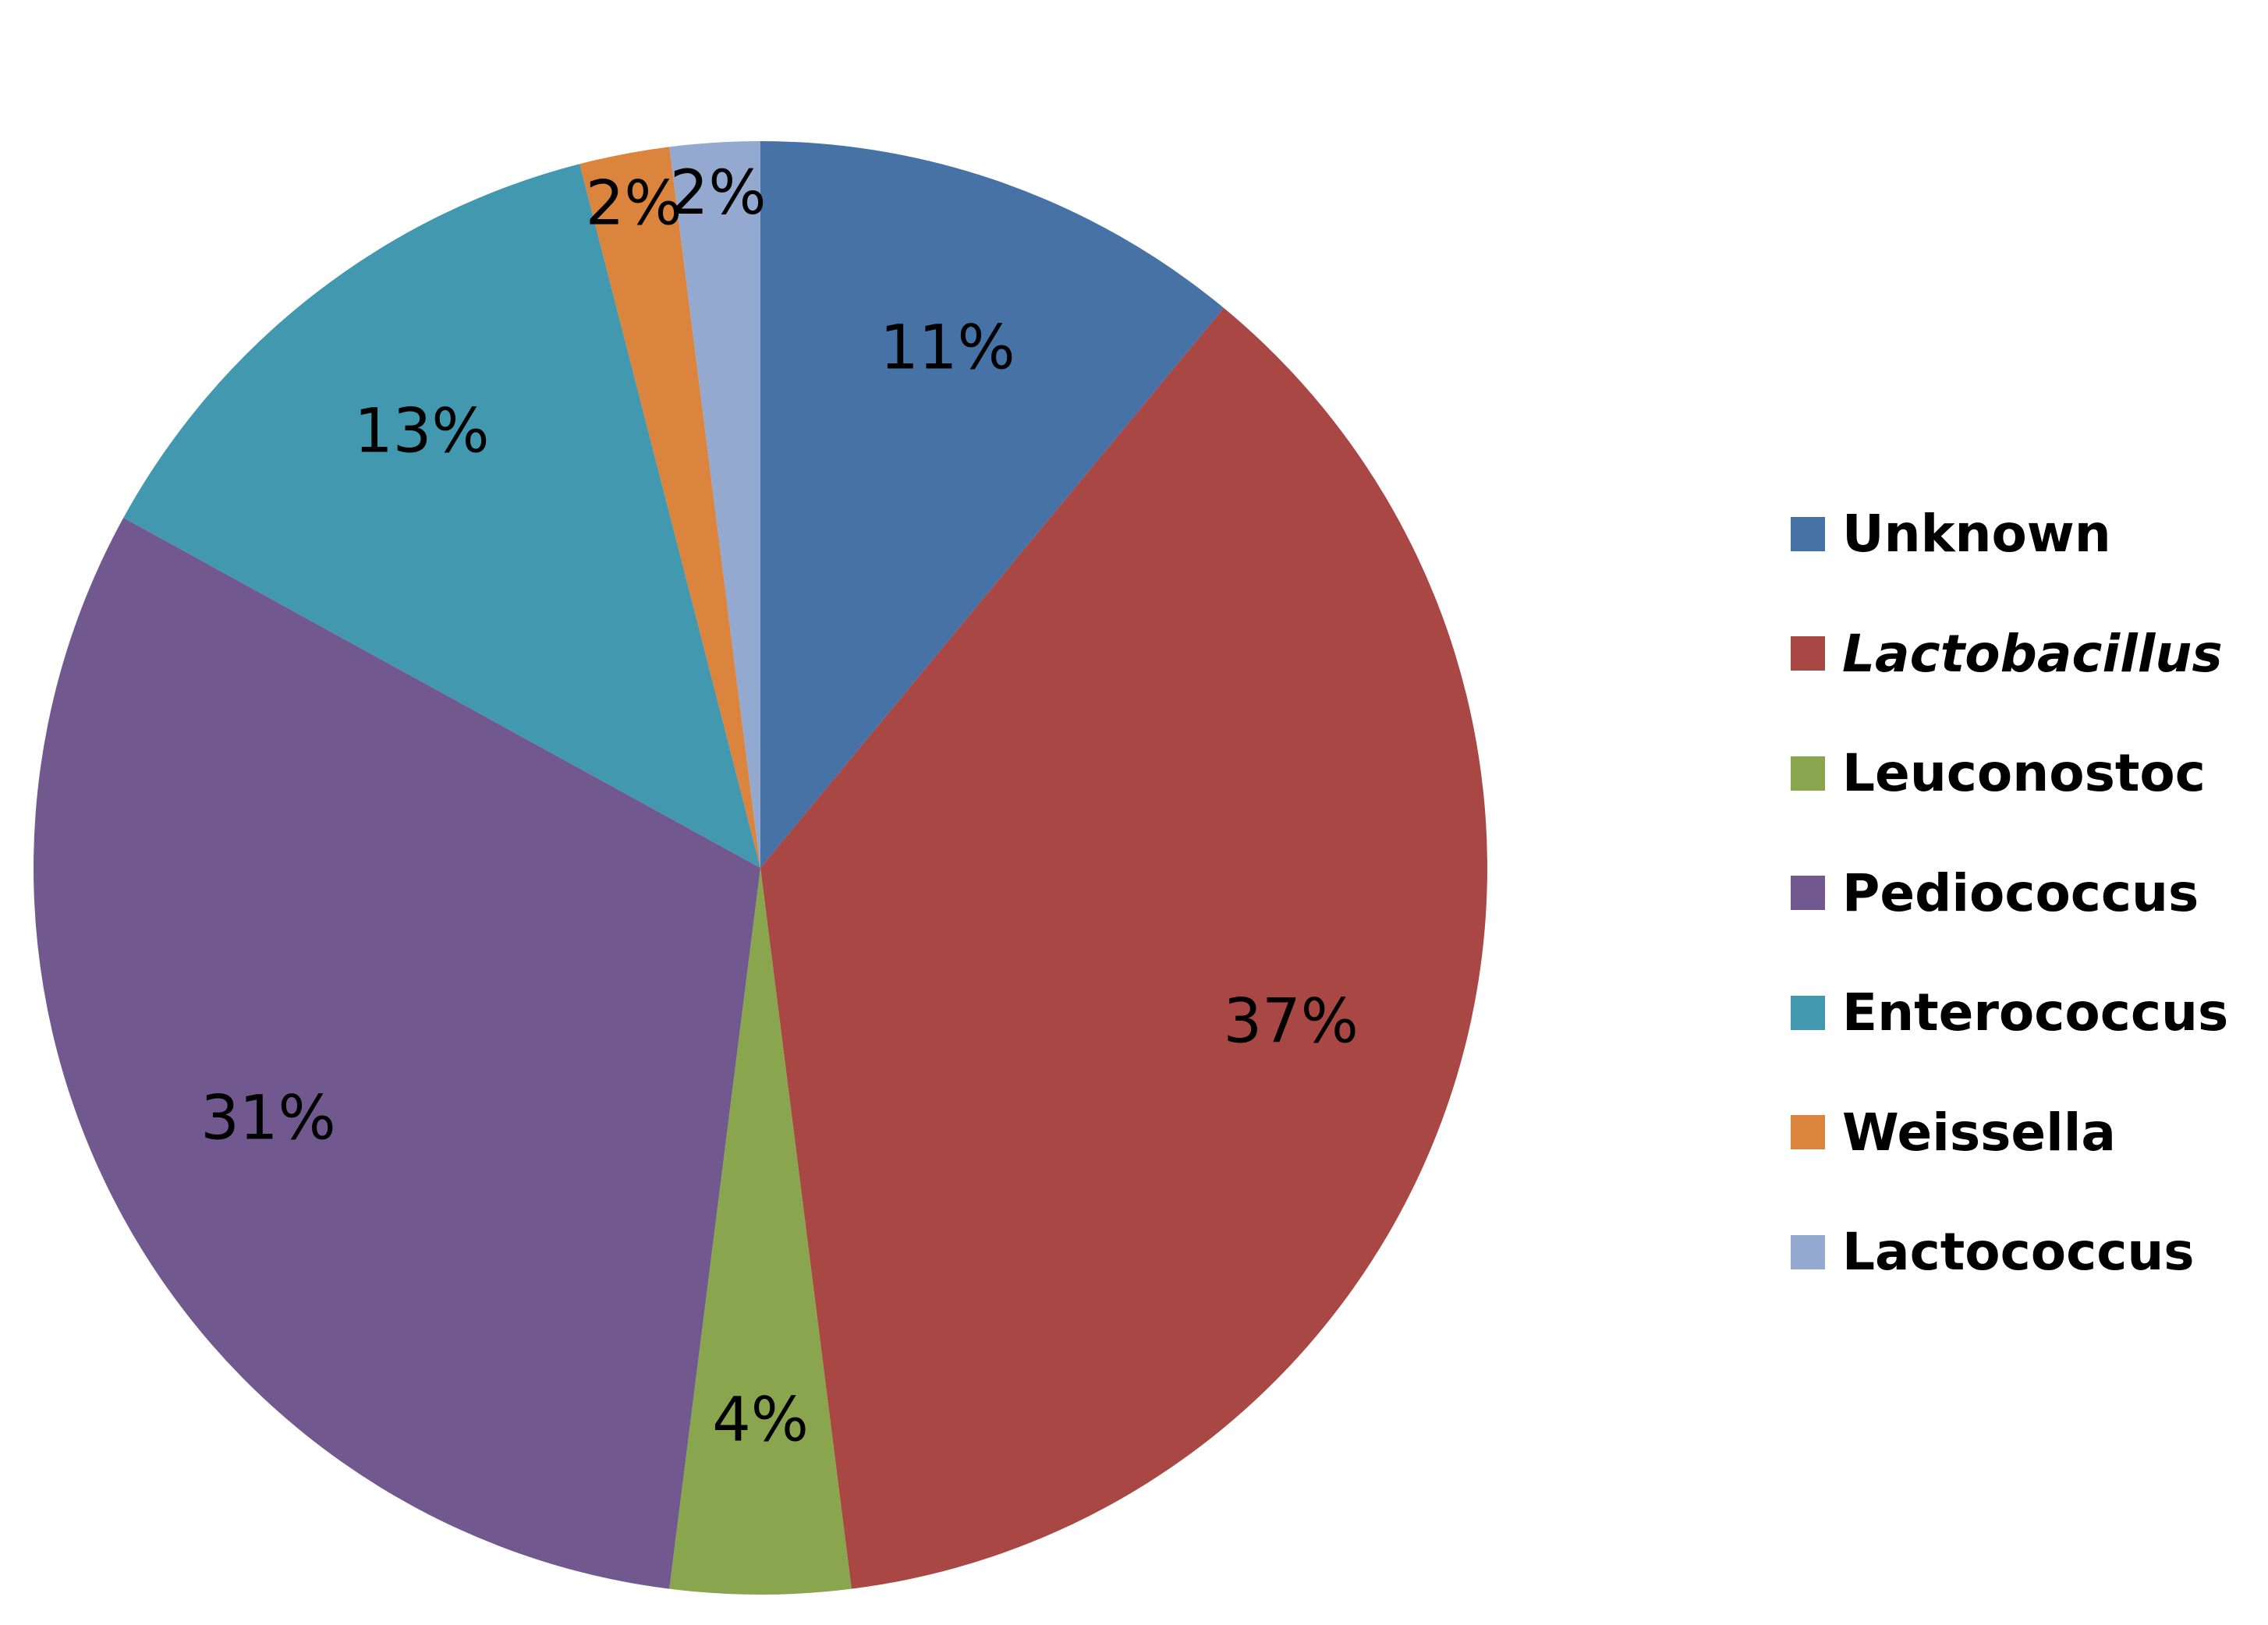  I want to click on legend-label: Pediococcus, so click(2020, 892).